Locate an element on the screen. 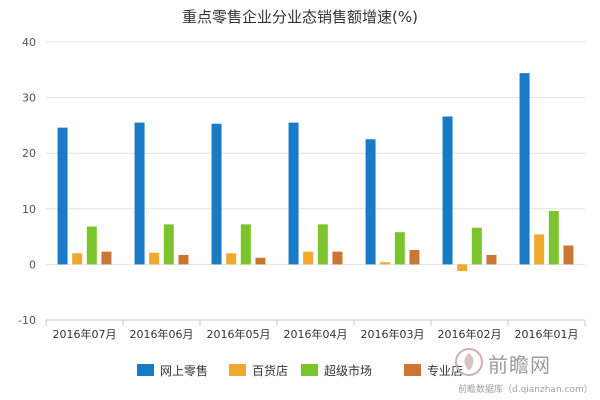  x-tick-label: 2016年03月 is located at coordinates (393, 334).